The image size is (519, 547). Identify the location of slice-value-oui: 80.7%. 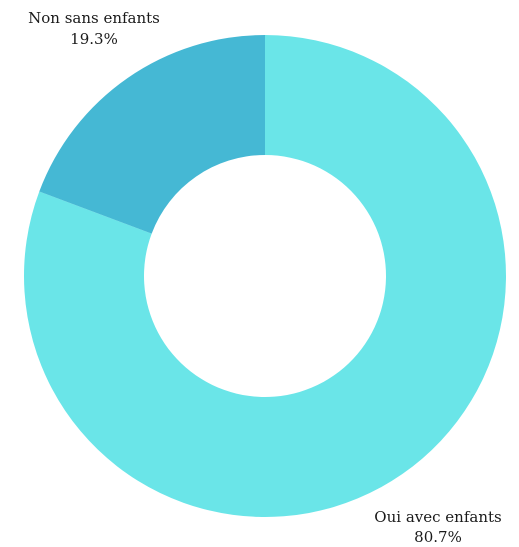
(438, 537).